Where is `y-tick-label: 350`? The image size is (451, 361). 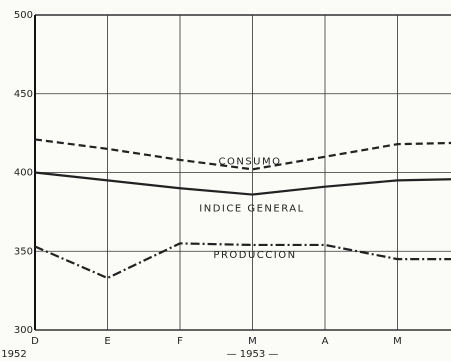
y-tick-label: 350 is located at coordinates (23, 251).